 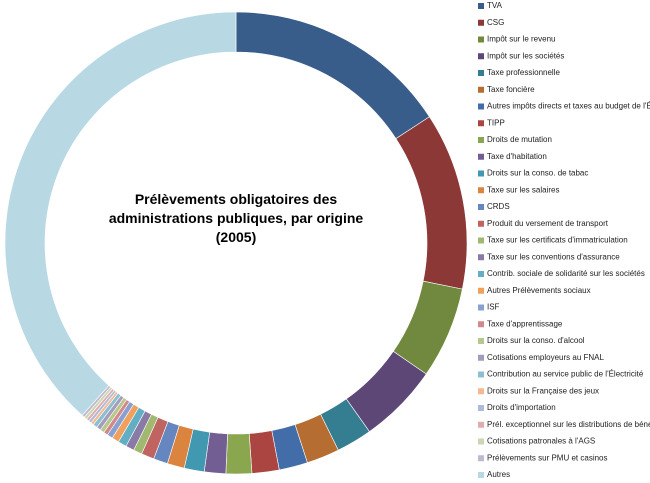 What do you see at coordinates (541, 441) in the screenshot?
I see `legend-label: Cotisations patronales à l'AGS` at bounding box center [541, 441].